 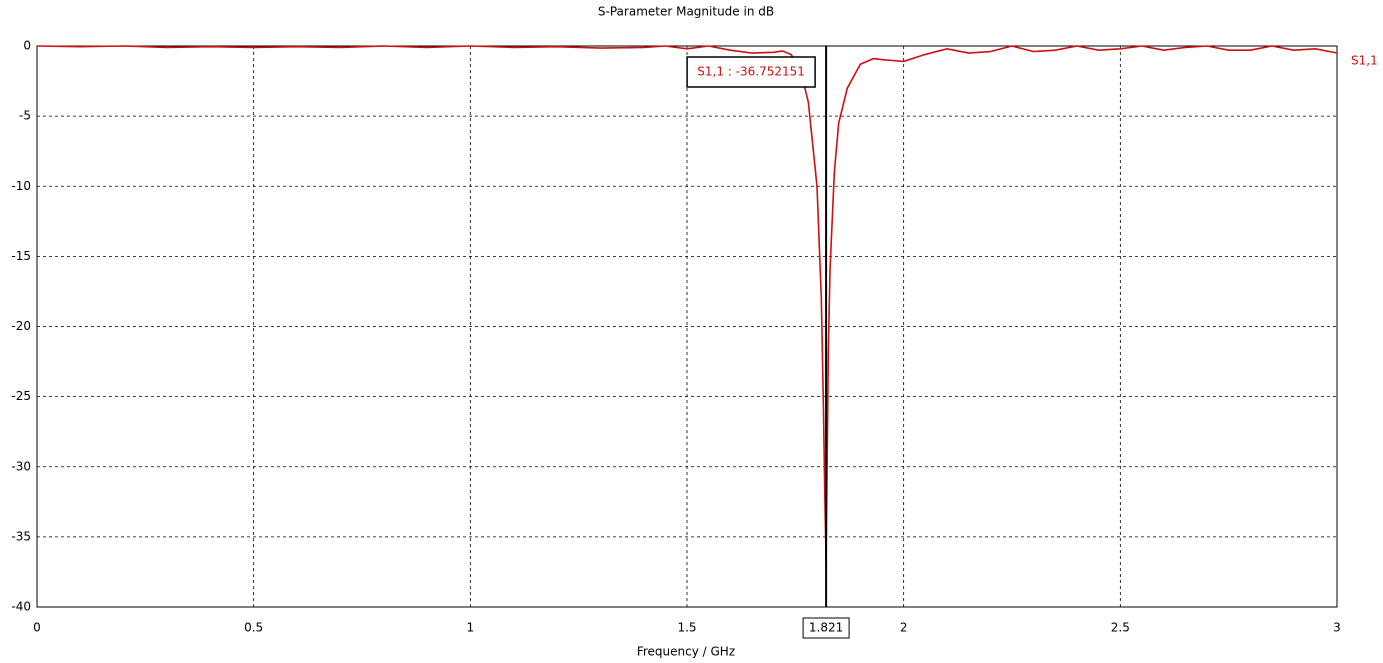 I want to click on y-tick-label: -40, so click(x=21, y=607).